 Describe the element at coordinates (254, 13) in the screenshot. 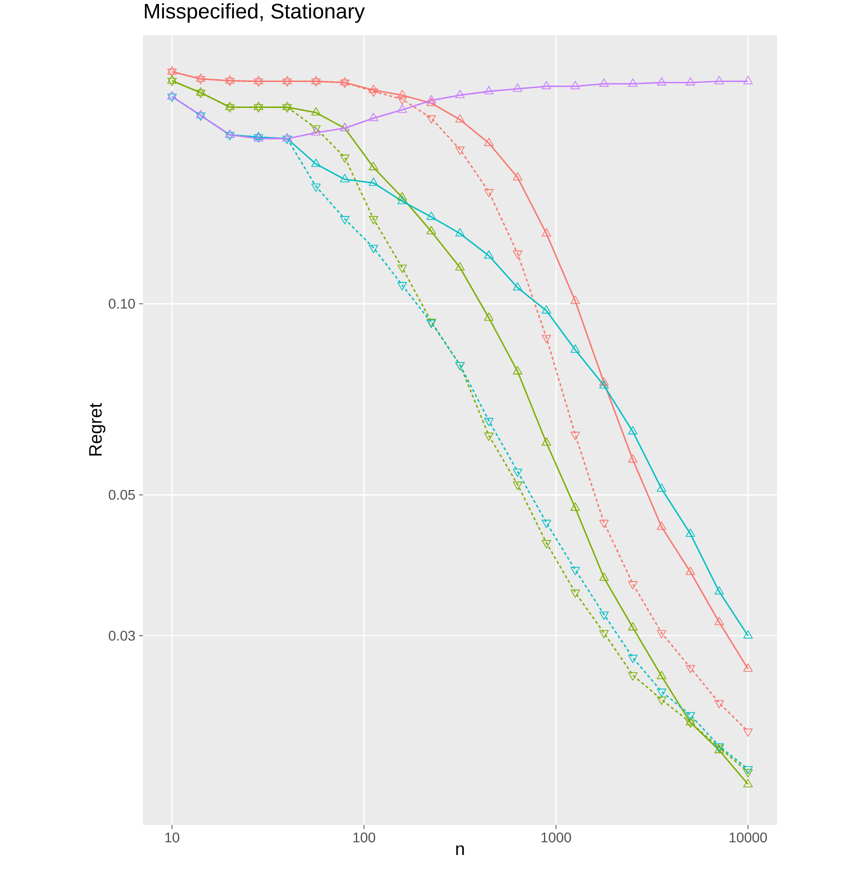

I see `chart-title: Misspecified, Stationary` at that location.